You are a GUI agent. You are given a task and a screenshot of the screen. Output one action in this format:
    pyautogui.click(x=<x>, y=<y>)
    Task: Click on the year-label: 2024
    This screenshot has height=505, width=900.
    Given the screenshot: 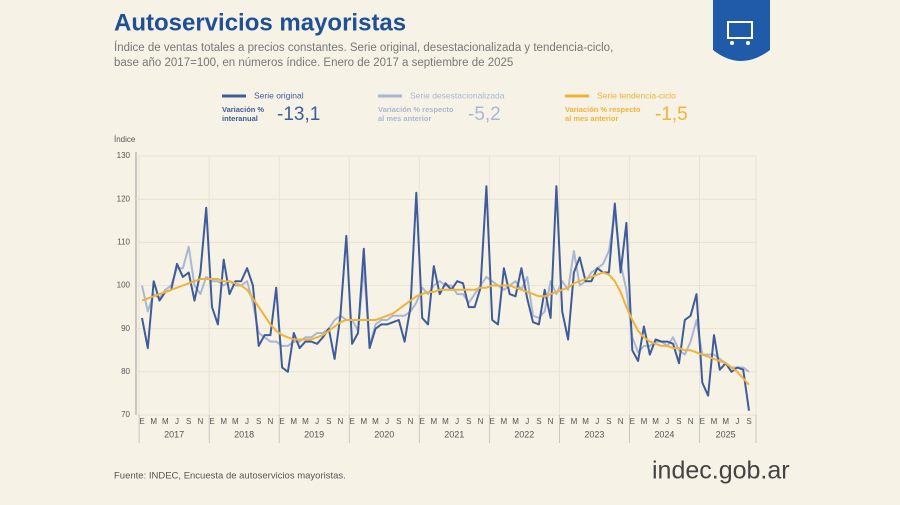 What is the action you would take?
    pyautogui.click(x=664, y=434)
    